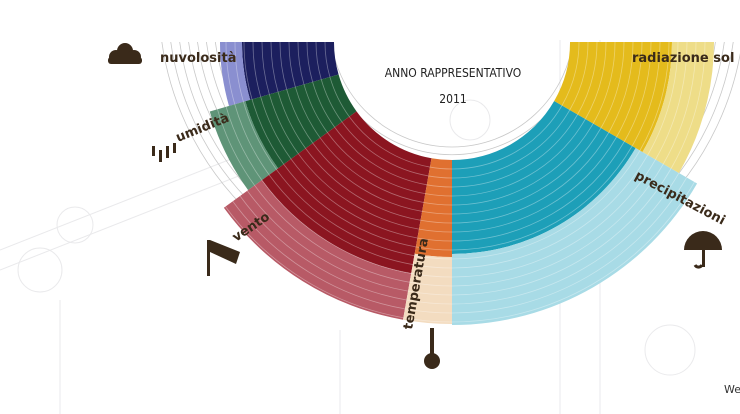 This screenshot has height=414, width=740. Describe the element at coordinates (125, 53) in the screenshot. I see `cloud-icon` at that location.